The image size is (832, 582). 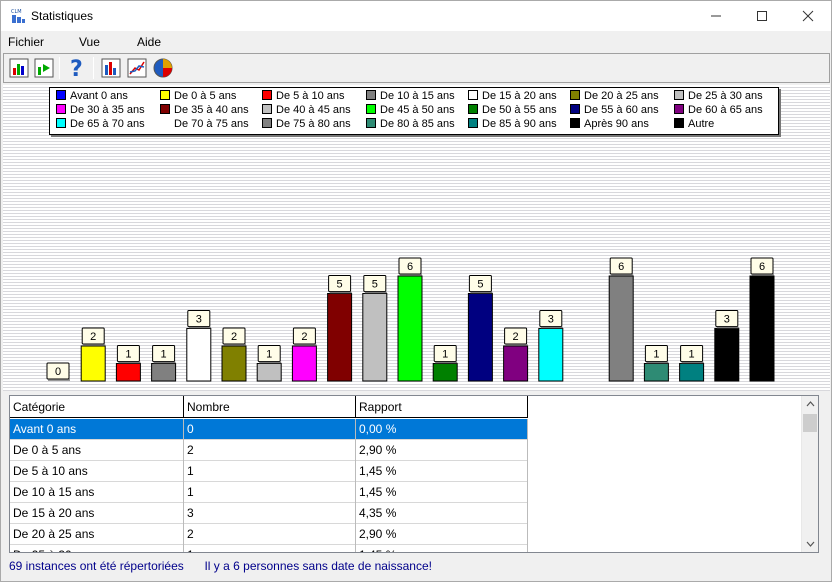 I want to click on line-chart-icon, so click(x=137, y=68).